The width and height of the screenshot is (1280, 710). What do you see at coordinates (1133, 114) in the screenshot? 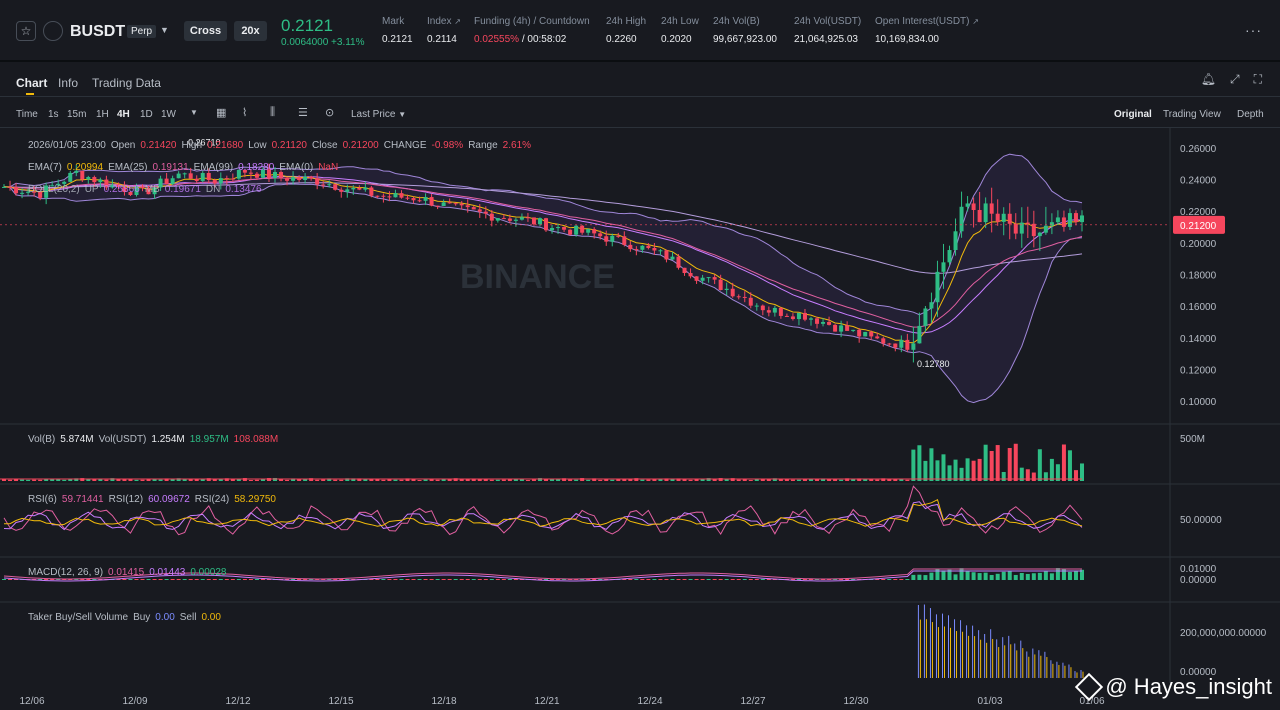
I see `view-original: Original` at bounding box center [1133, 114].